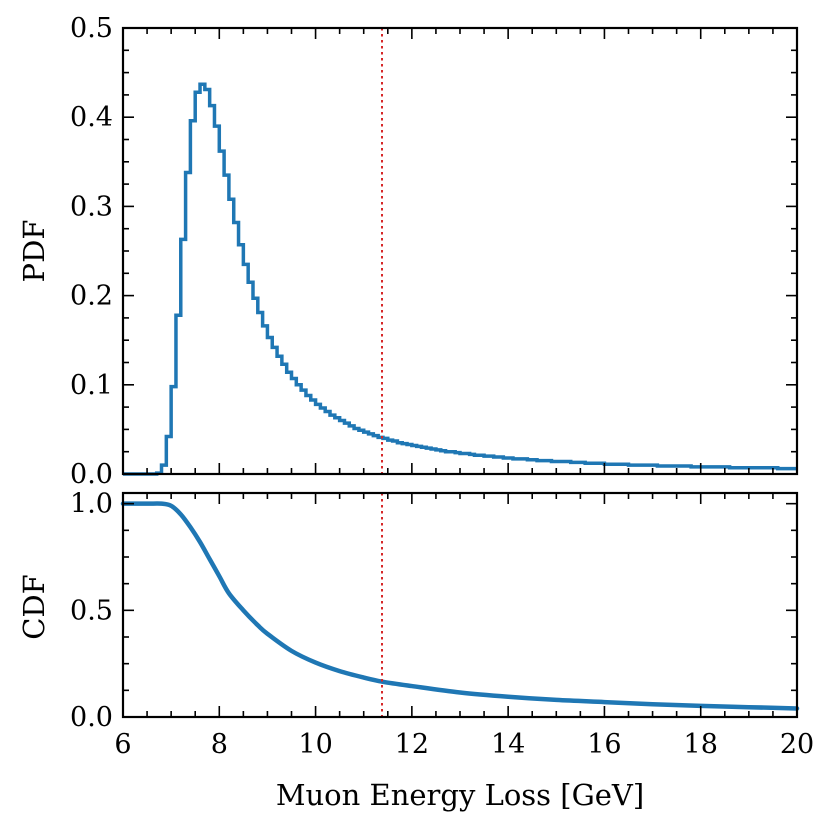 Image resolution: width=832 pixels, height=832 pixels. Describe the element at coordinates (460, 795) in the screenshot. I see `x-axis-label: Muon Energy Loss [GeV]` at that location.